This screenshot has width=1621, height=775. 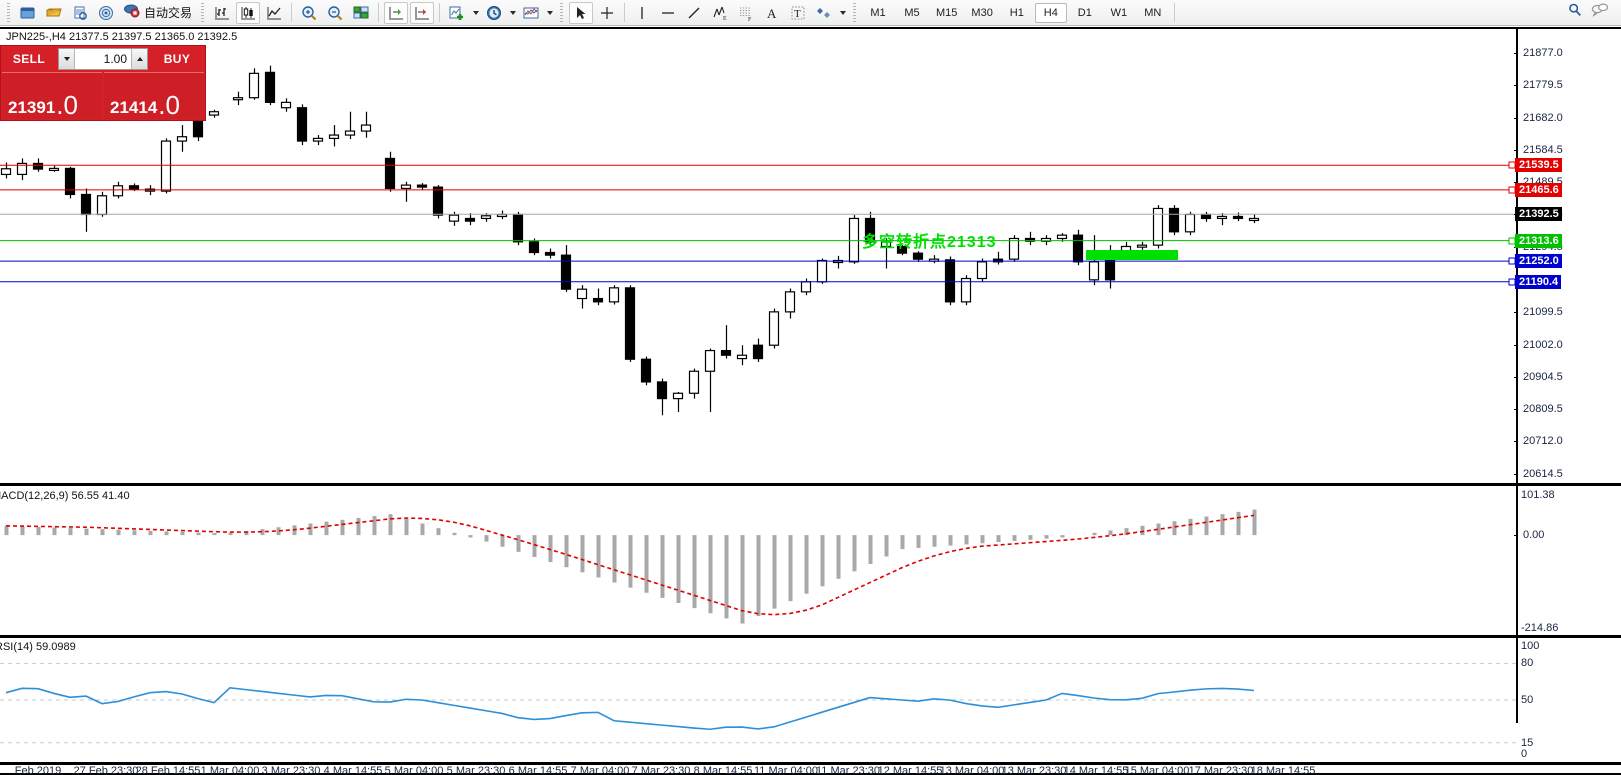 I want to click on rsi-pane, so click(x=758, y=700).